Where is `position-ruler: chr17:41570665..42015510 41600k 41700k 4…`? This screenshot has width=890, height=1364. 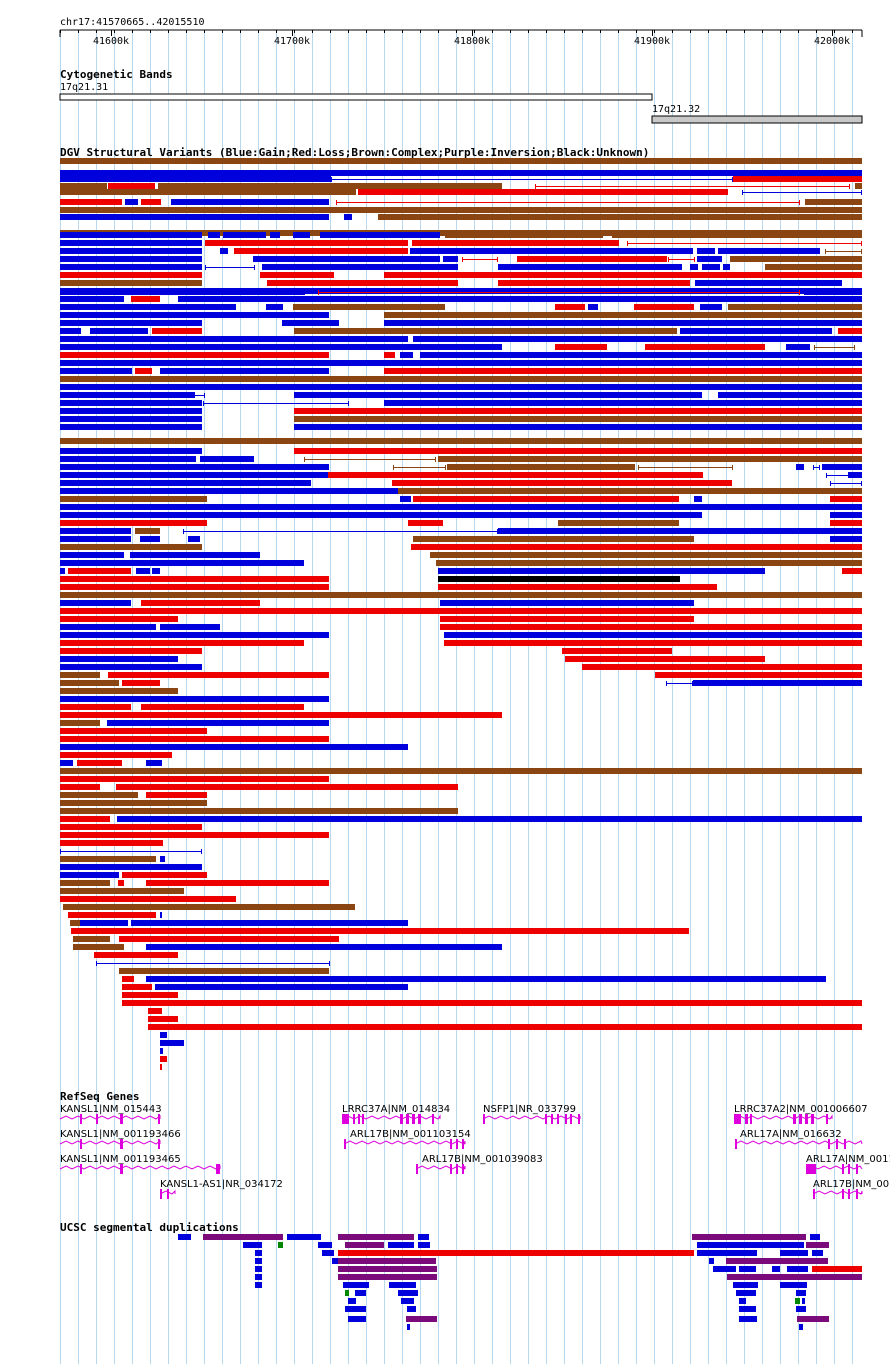
position-ruler: chr17:41570665..42015510 41600k 41700k 4… is located at coordinates (461, 32).